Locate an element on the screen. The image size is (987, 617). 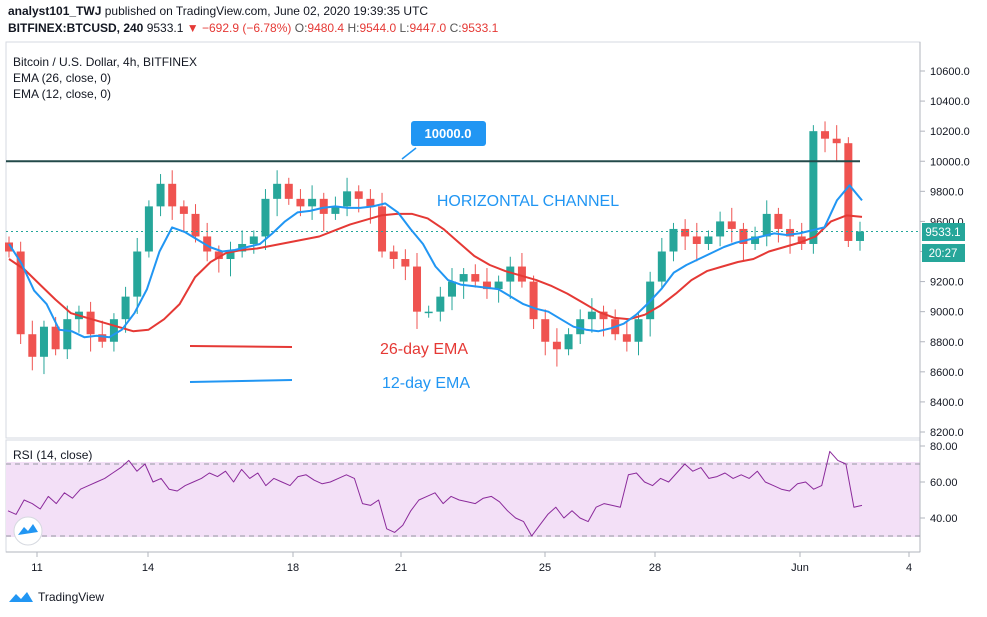
ema26-annotation: 26-day EMA is located at coordinates (424, 349).